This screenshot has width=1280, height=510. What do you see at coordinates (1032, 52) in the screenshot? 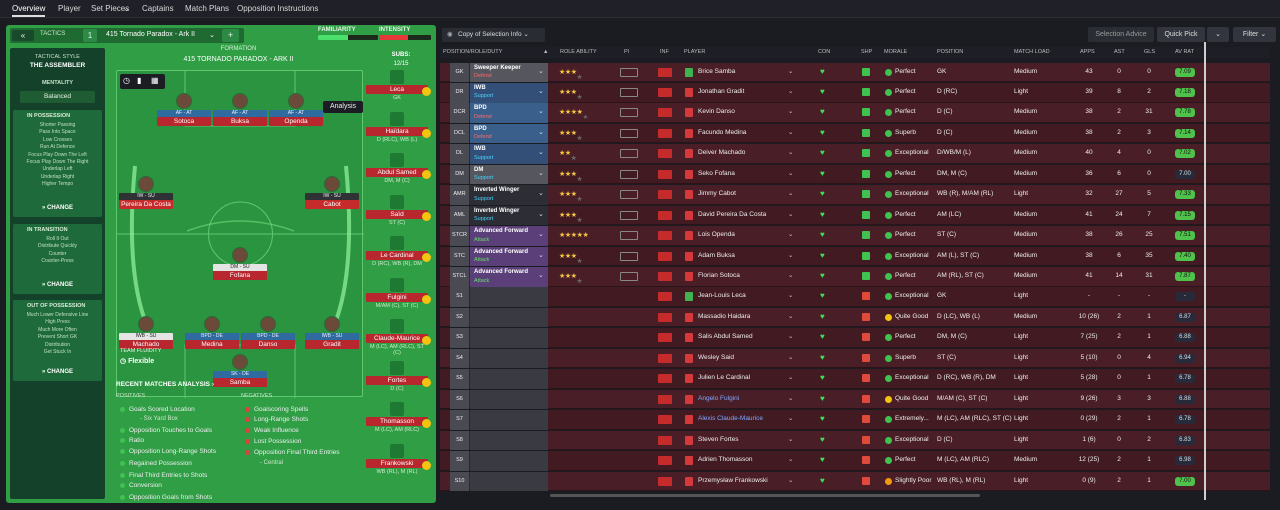
I see `col-match-load: MATCH LOAD` at bounding box center [1032, 52].